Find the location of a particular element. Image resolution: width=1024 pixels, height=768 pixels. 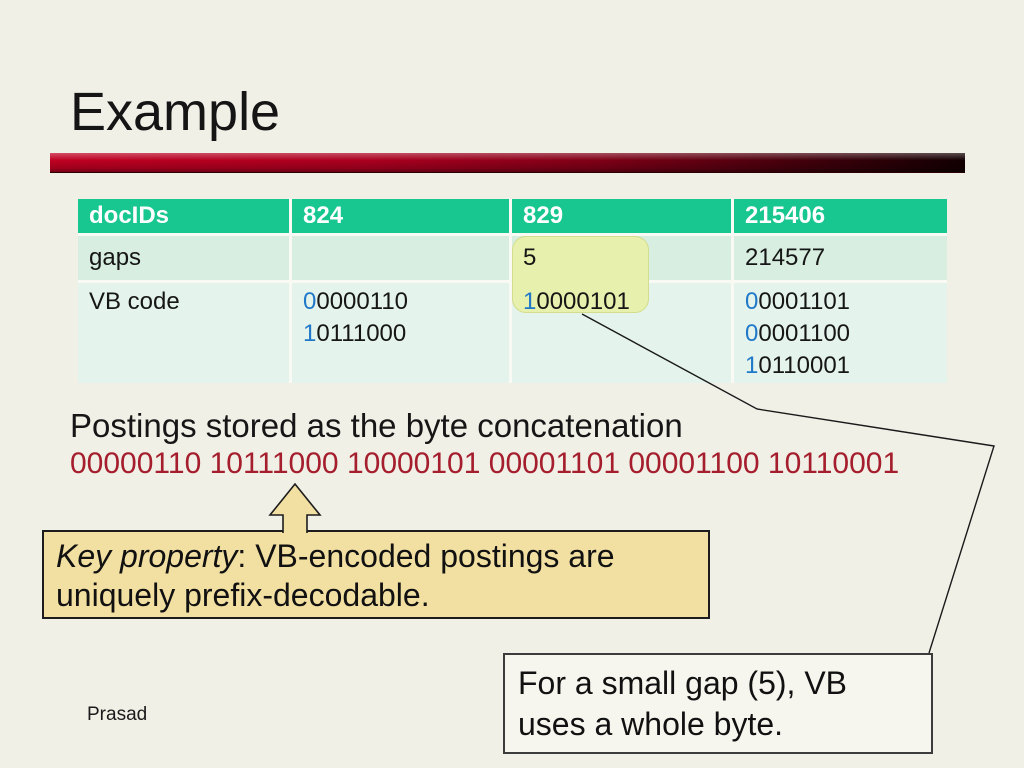

table-header-829: 829 is located at coordinates (621, 216).